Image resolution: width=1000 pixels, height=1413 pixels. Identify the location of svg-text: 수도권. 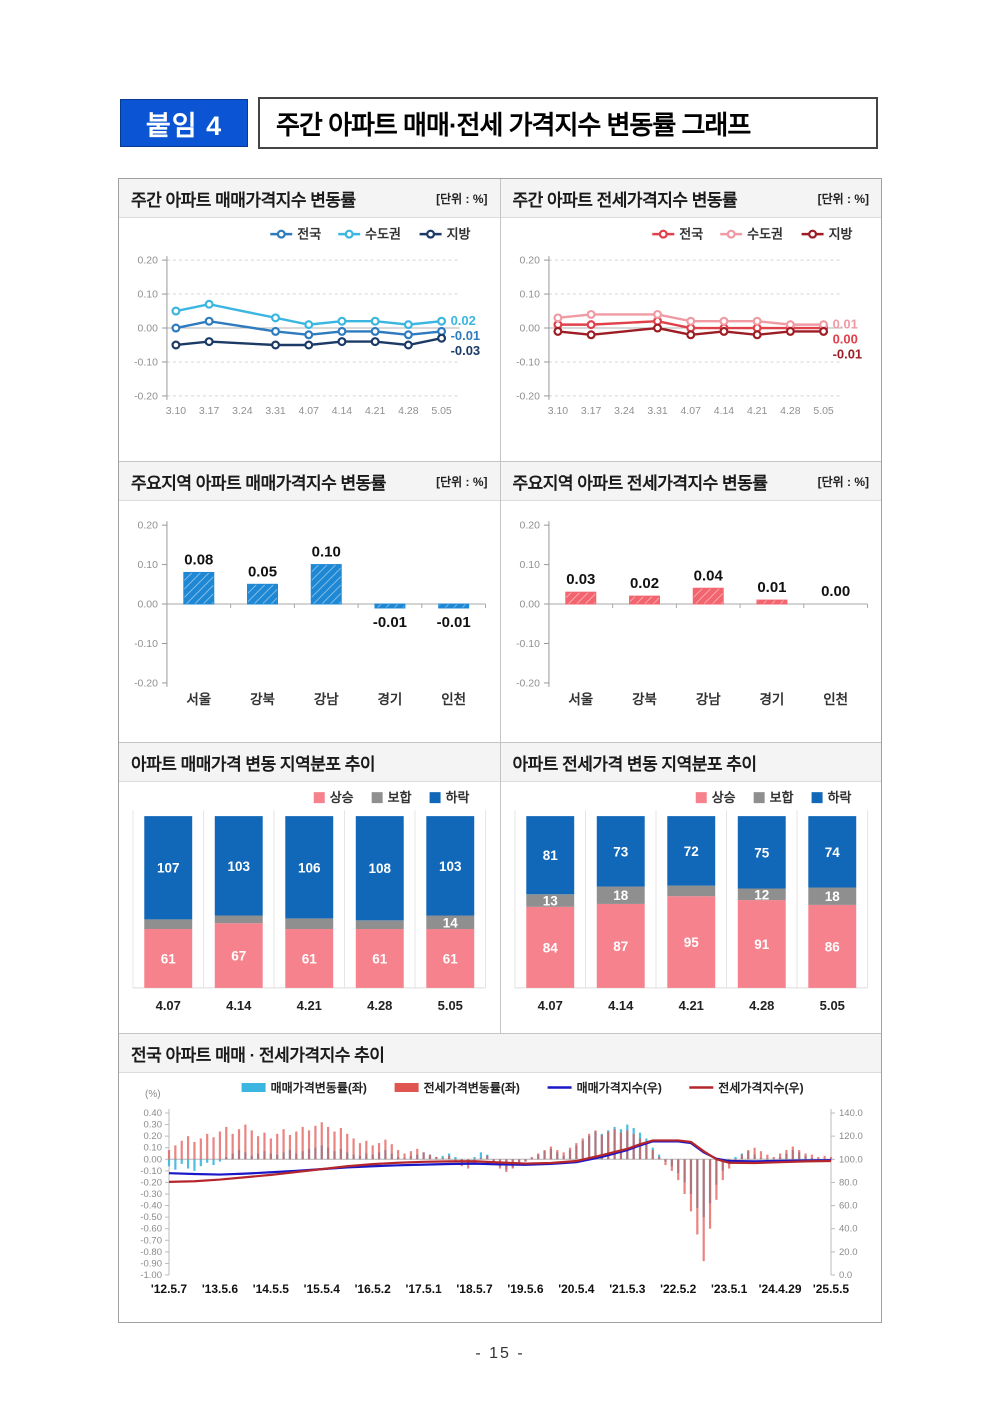
(383, 234).